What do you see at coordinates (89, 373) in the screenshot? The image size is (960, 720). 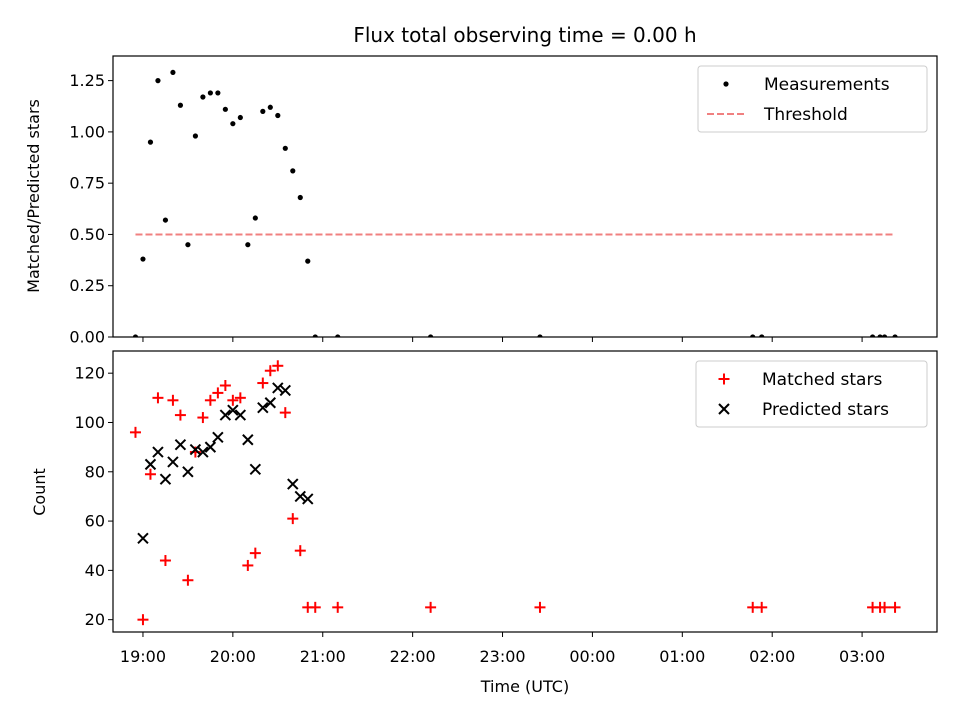 I see `y-tick-label: 120` at bounding box center [89, 373].